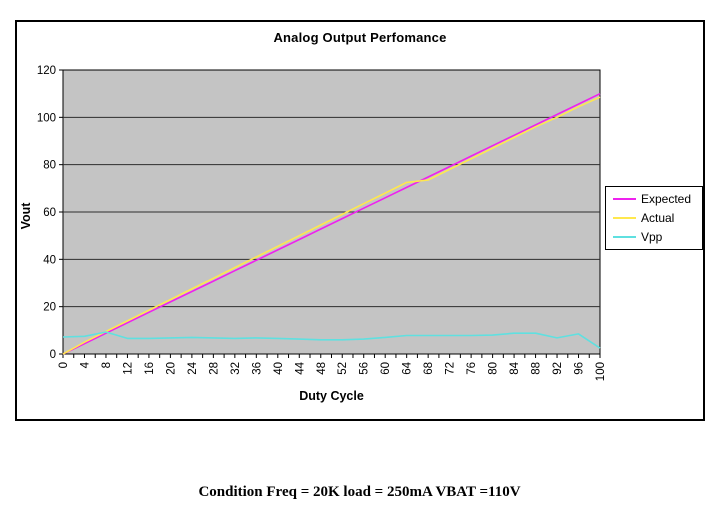  I want to click on x-tick-label: 28, so click(214, 368).